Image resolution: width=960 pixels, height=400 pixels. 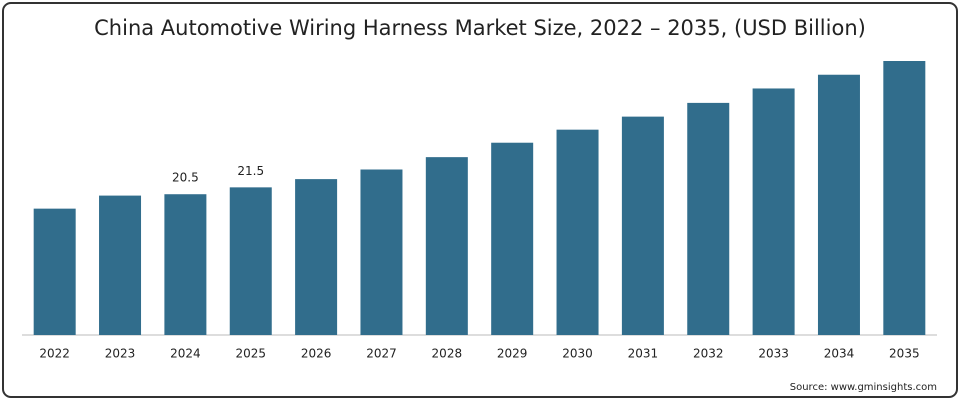 I want to click on x-tick-label: 2024, so click(x=185, y=354).